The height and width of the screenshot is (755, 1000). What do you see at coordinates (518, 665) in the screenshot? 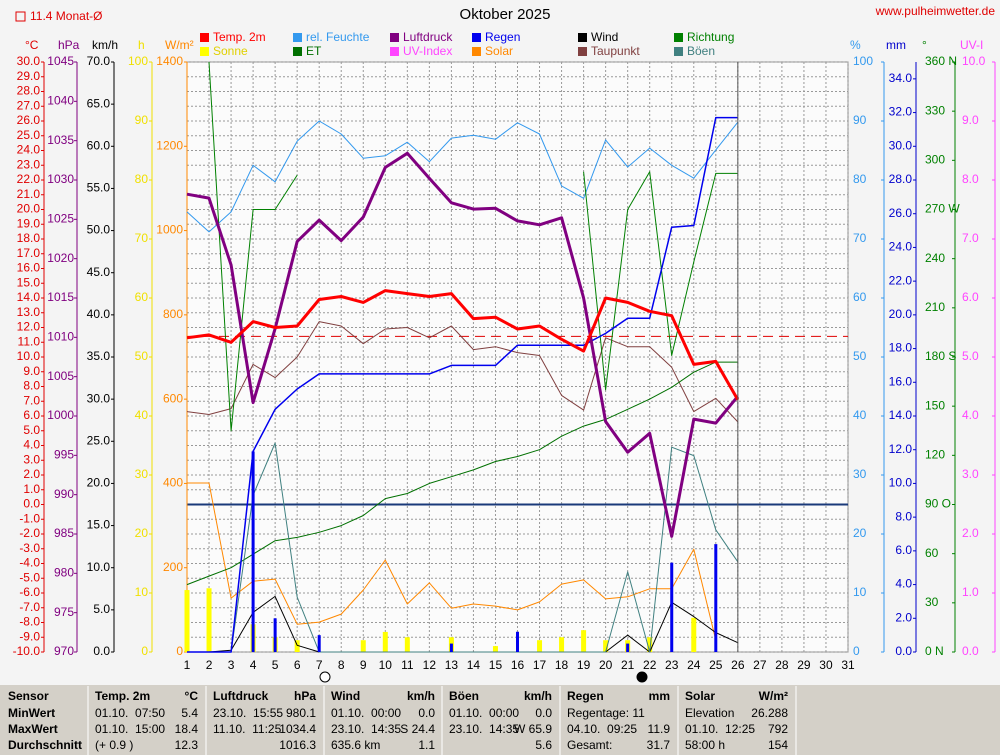
I see `x-tick-label: 16` at bounding box center [518, 665].